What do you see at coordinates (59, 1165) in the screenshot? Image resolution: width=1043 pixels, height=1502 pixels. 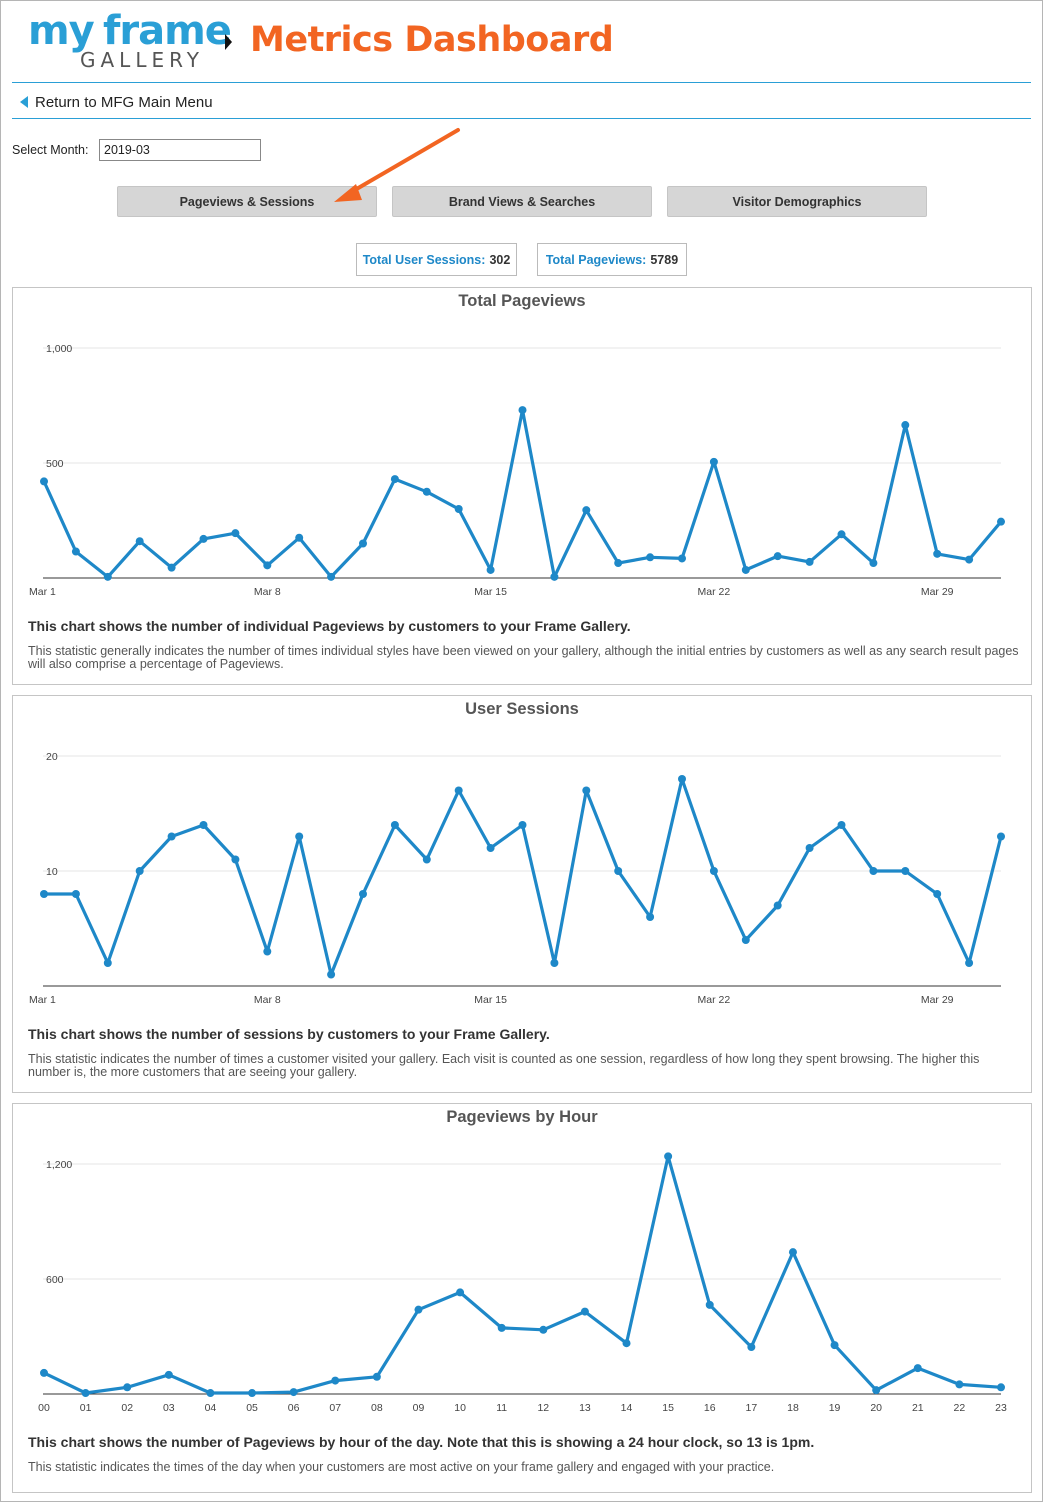 I see `y-tick-label: 1,200` at bounding box center [59, 1165].